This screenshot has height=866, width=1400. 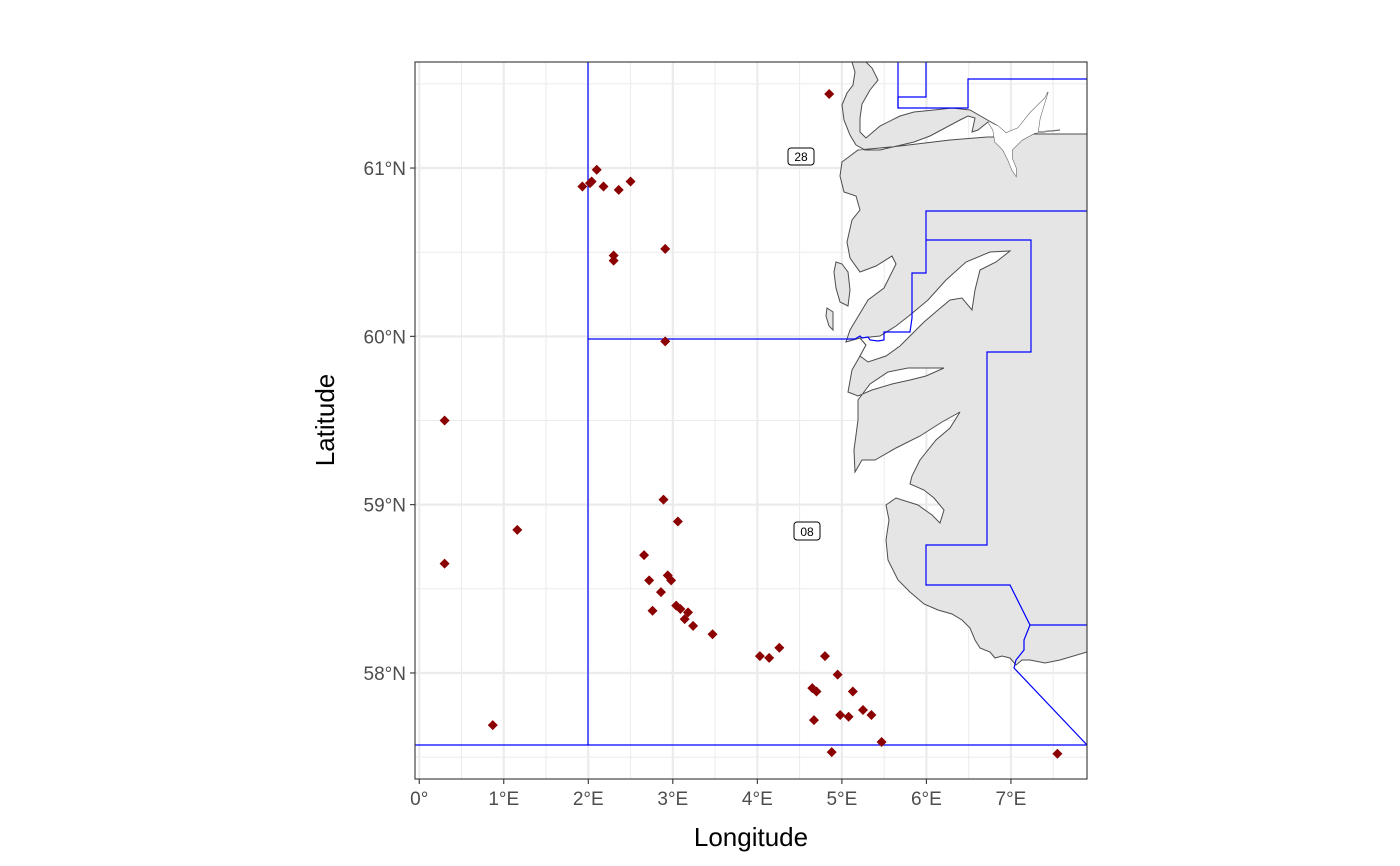 I want to click on x-tick-label: 5°E, so click(x=841, y=799).